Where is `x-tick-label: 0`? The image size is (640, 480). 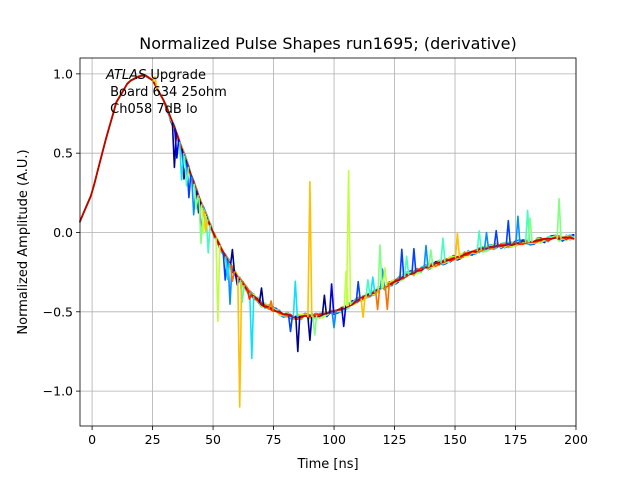
x-tick-label: 0 is located at coordinates (92, 439).